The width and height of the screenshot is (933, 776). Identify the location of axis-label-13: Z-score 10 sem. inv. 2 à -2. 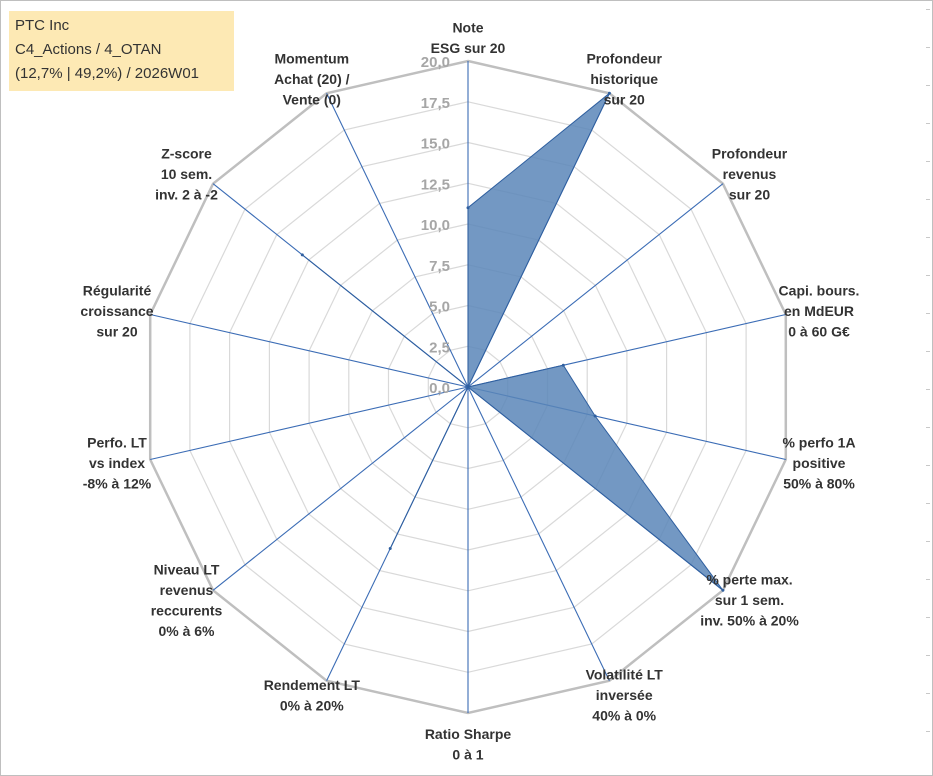
(186, 173).